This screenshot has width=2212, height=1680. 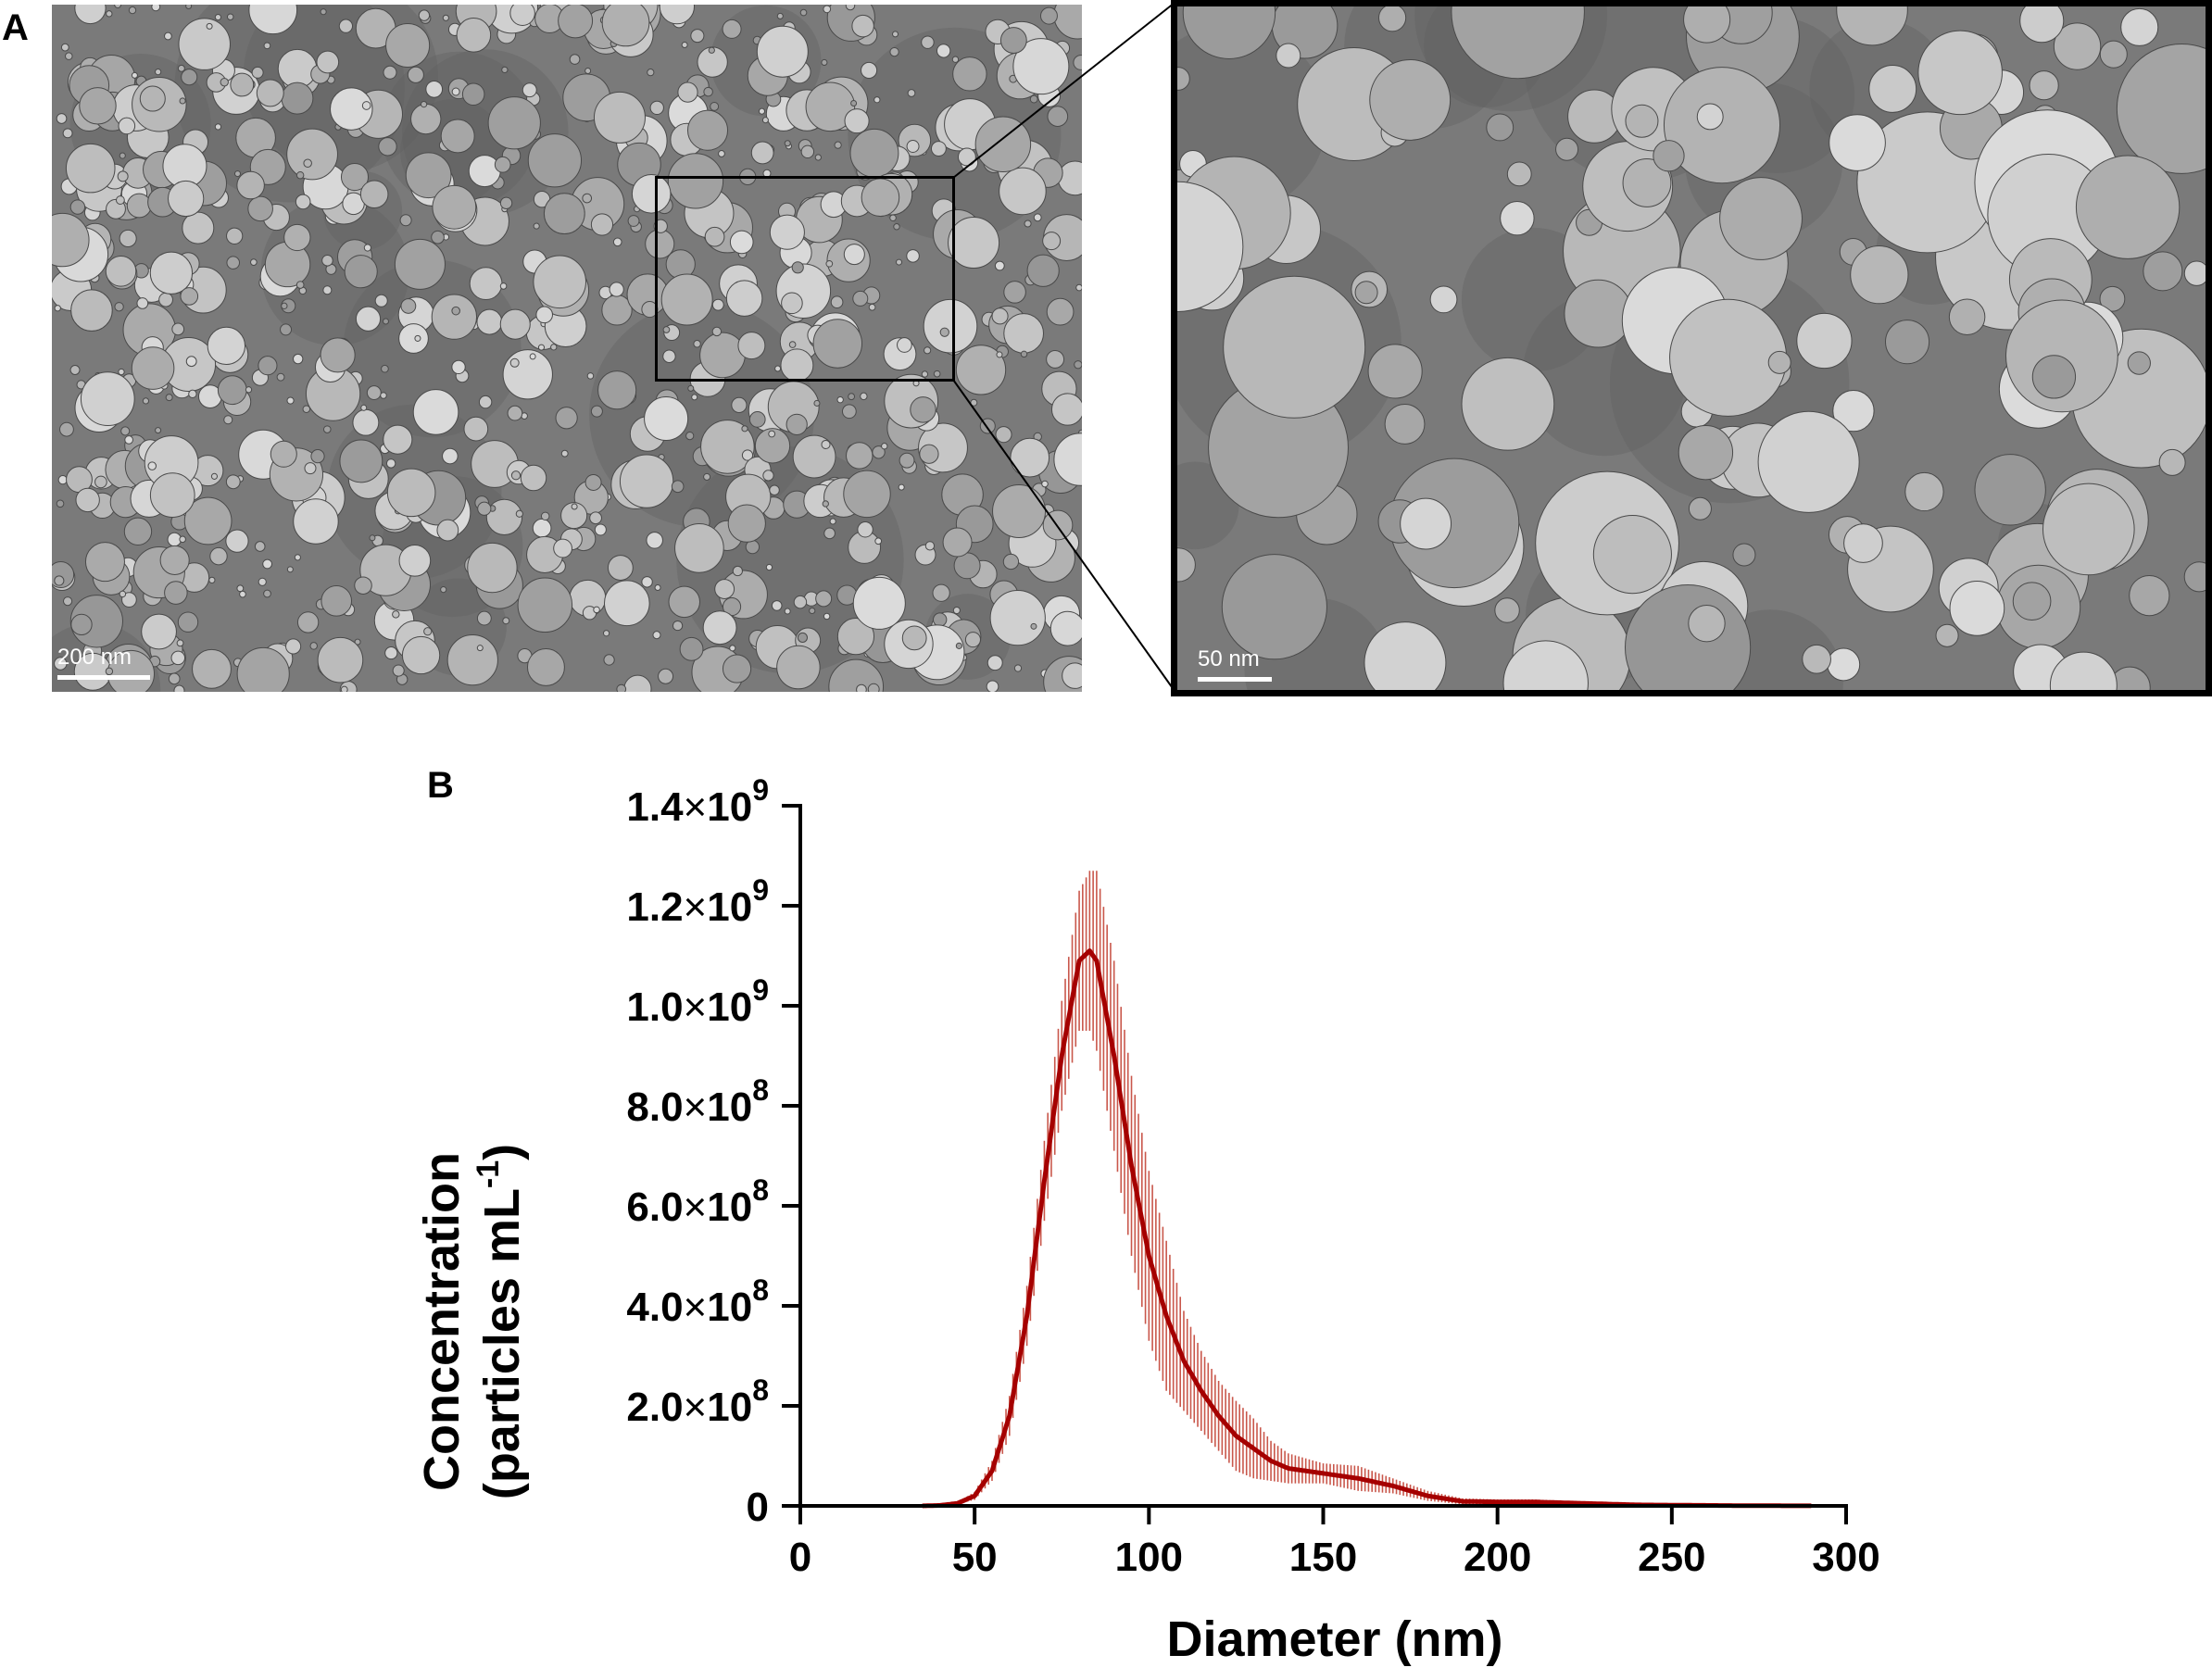 What do you see at coordinates (1671, 1557) in the screenshot?
I see `x-tick-label: 250` at bounding box center [1671, 1557].